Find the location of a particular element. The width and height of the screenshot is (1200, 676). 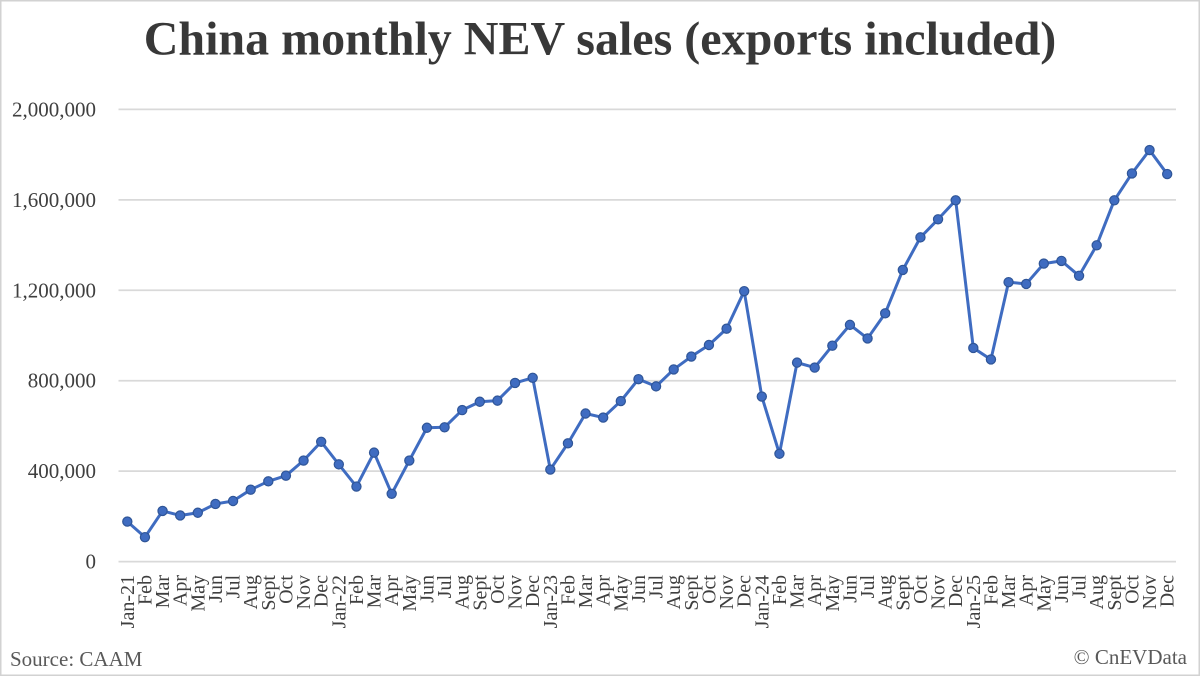

svg-text: Jan-24 is located at coordinates (762, 601).